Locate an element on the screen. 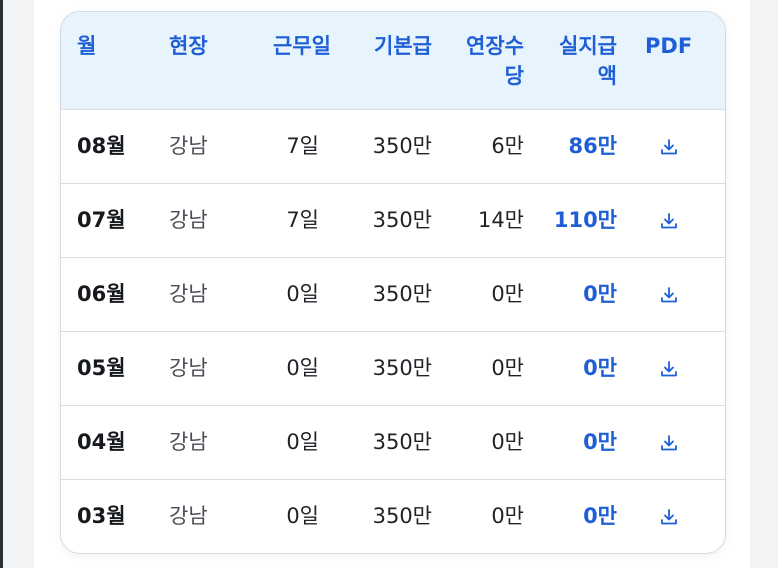 Image resolution: width=778 pixels, height=568 pixels. month-cell: 05월 is located at coordinates (101, 368).